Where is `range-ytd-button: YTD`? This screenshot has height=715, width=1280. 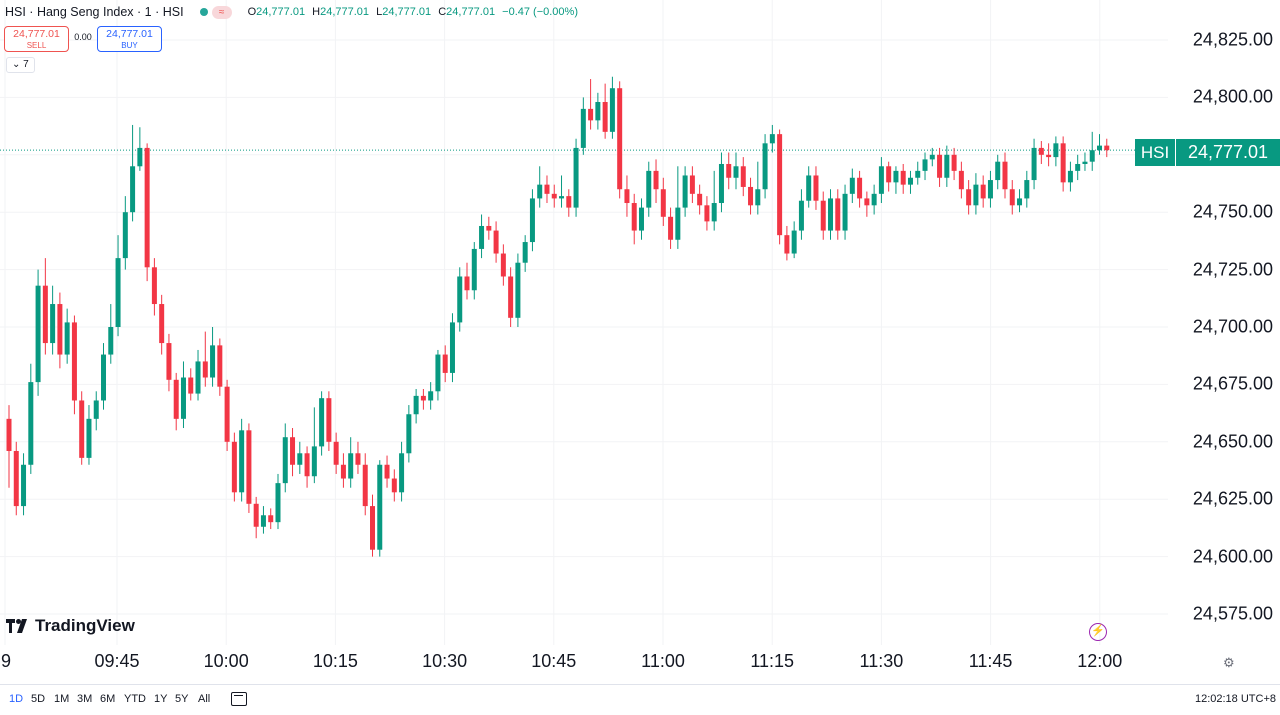 range-ytd-button: YTD is located at coordinates (135, 699).